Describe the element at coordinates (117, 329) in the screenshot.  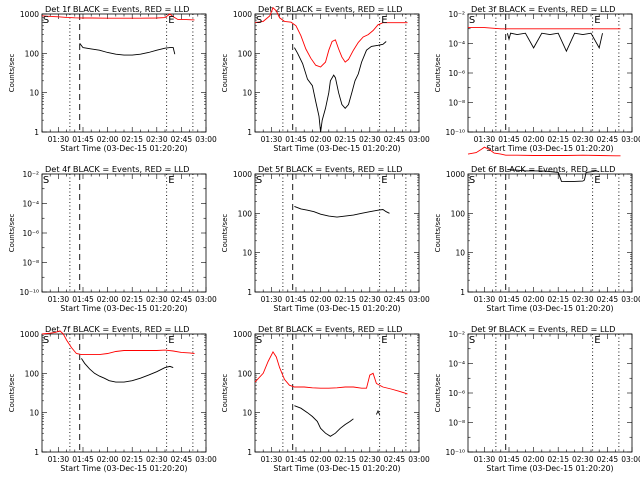
I see `panel-title: Det 7f BLACK = Events, RED = LLD` at that location.